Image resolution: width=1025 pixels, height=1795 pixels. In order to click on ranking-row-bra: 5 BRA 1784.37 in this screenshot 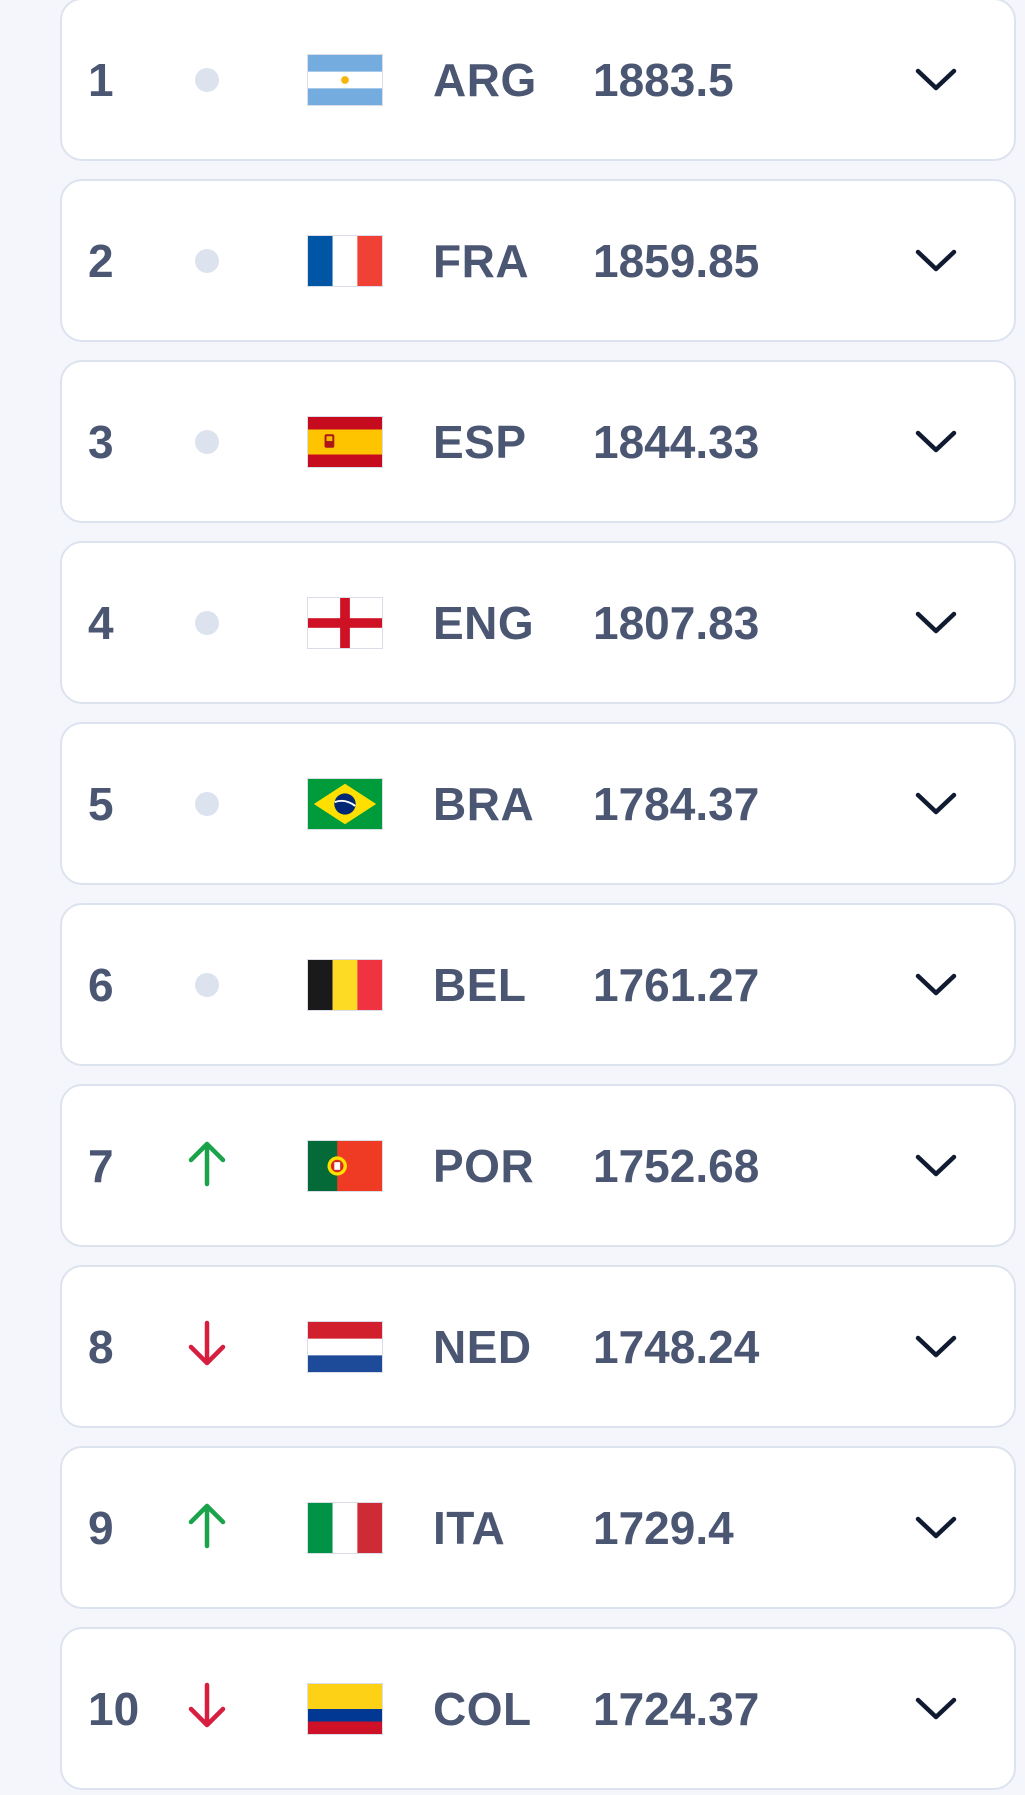, I will do `click(538, 803)`.